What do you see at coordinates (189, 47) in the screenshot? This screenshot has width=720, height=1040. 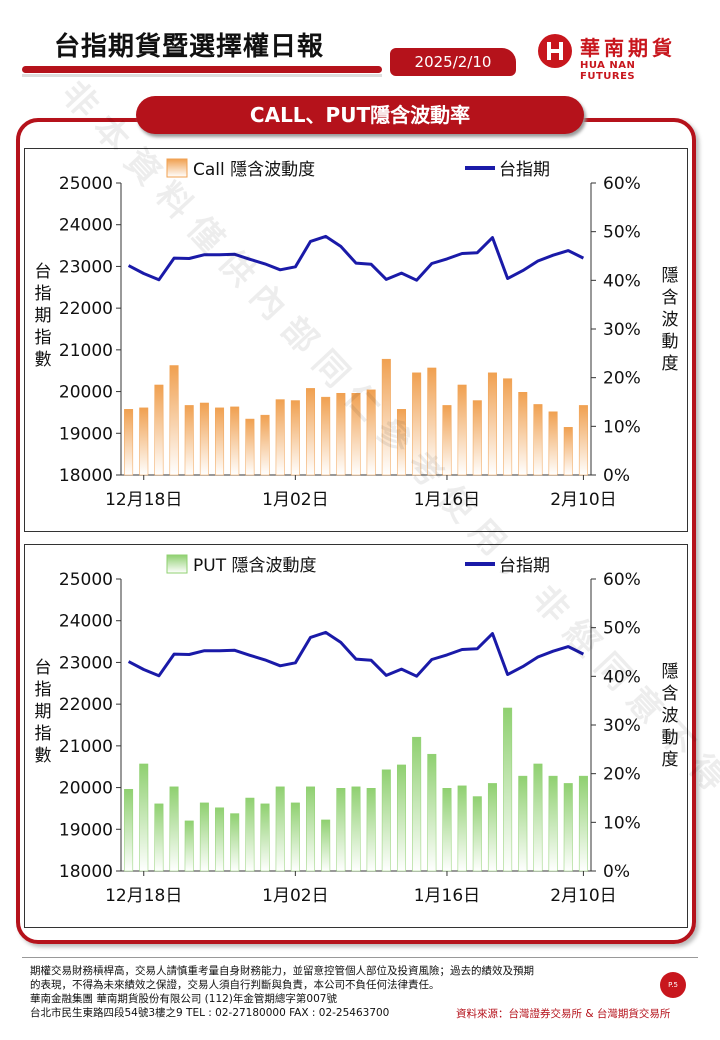 I see `page-title: 台指期貨暨選擇權日報` at bounding box center [189, 47].